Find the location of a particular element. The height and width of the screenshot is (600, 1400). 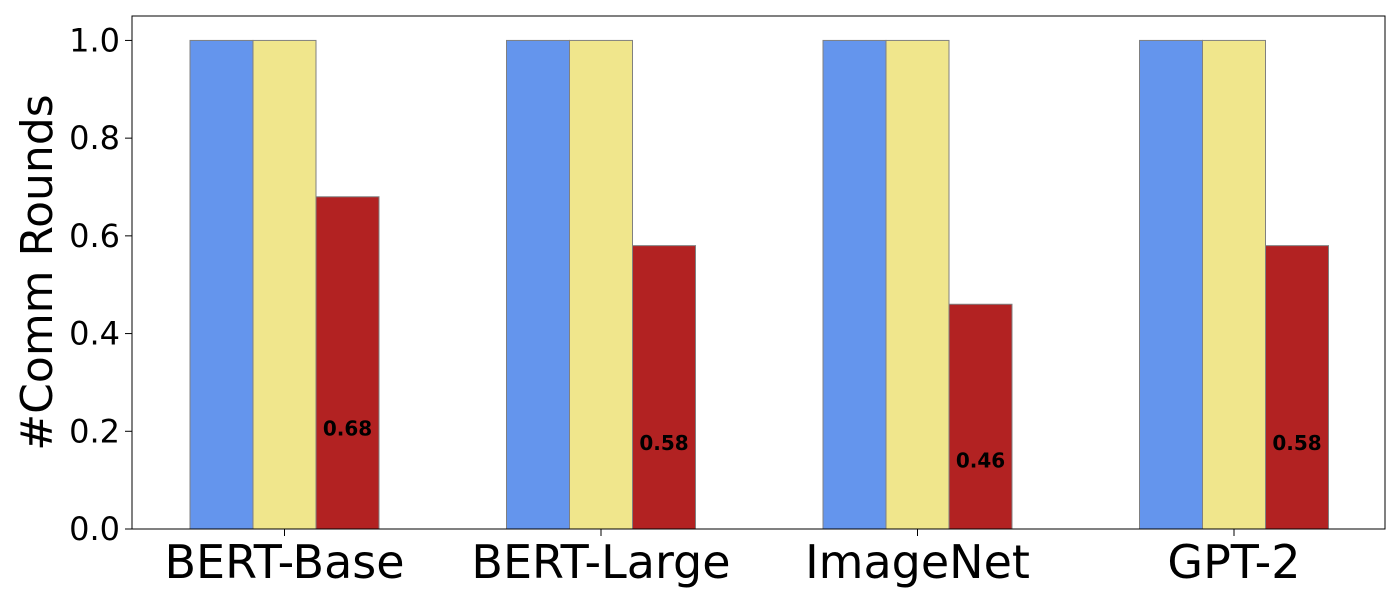

y-tick-label: 0.0 is located at coordinates (94, 529).